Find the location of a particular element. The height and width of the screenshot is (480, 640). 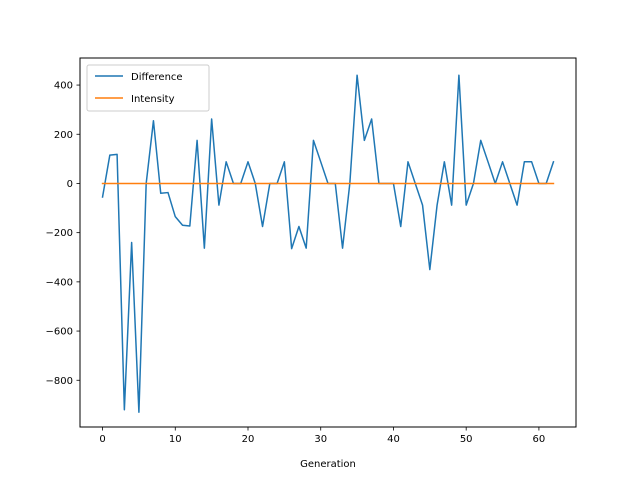

y-tick-label: −400 is located at coordinates (59, 282).